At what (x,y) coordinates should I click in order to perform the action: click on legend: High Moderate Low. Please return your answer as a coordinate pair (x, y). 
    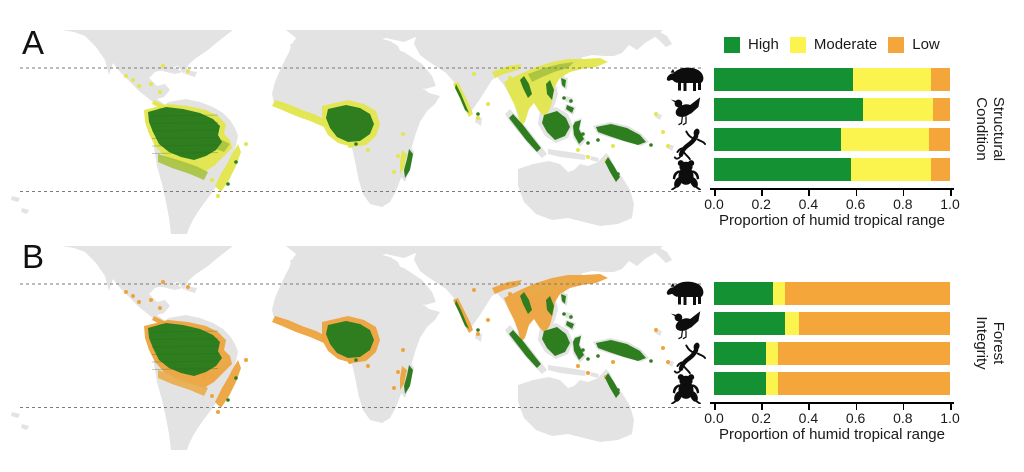
    Looking at the image, I should click on (837, 45).